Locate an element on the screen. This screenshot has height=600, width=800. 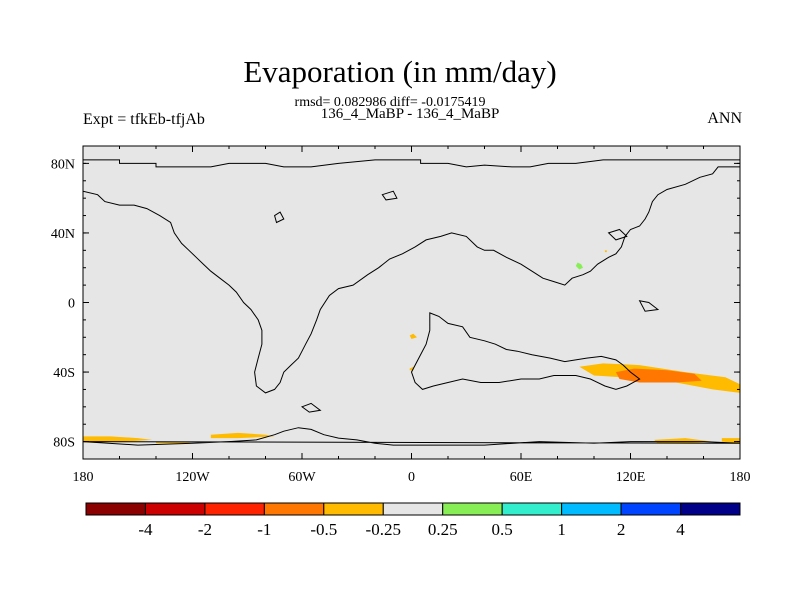
colorbar-label: -4 is located at coordinates (145, 529).